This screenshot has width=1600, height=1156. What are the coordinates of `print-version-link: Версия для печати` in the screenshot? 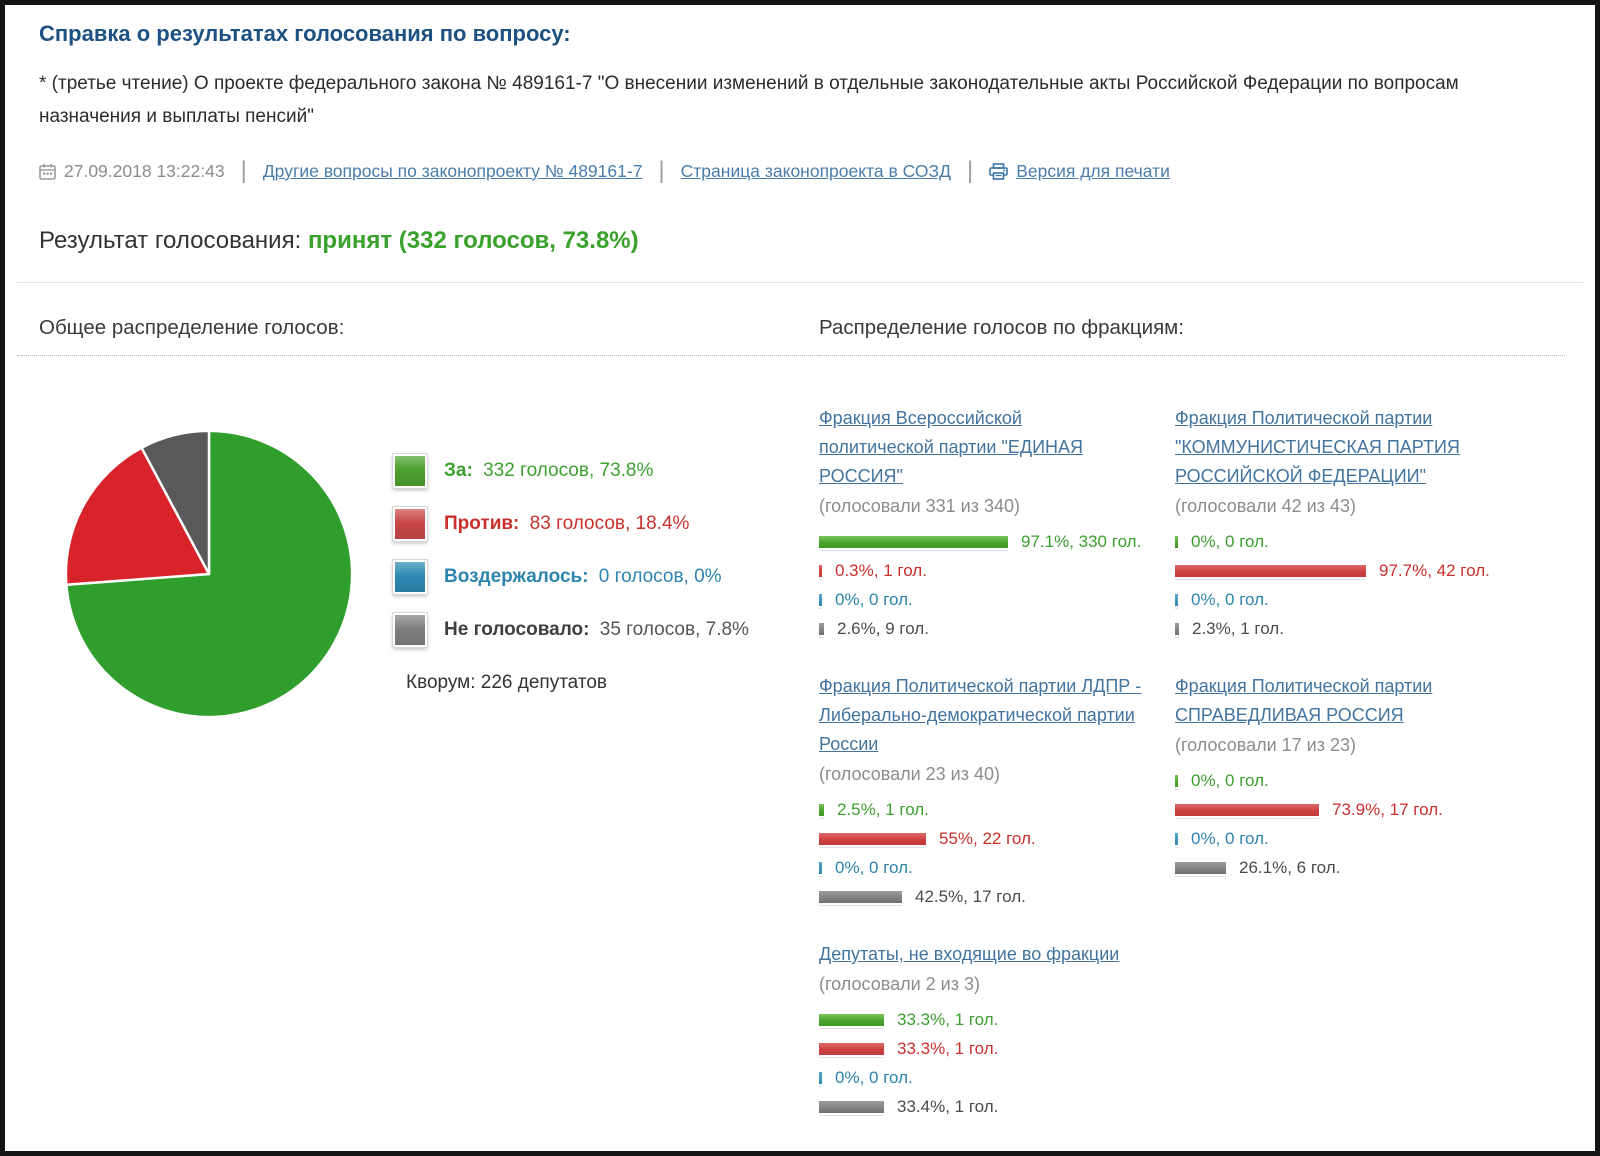 It's located at (1093, 170).